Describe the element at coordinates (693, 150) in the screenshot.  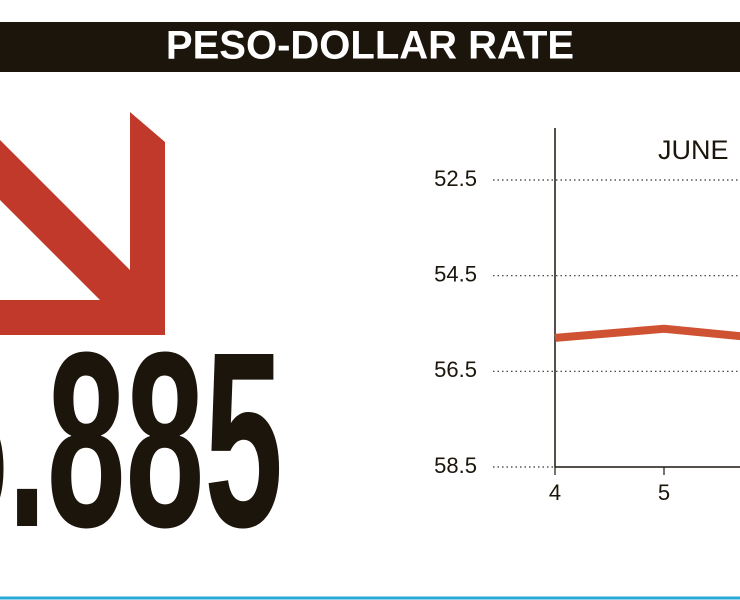
I see `annotation: JUNE` at that location.